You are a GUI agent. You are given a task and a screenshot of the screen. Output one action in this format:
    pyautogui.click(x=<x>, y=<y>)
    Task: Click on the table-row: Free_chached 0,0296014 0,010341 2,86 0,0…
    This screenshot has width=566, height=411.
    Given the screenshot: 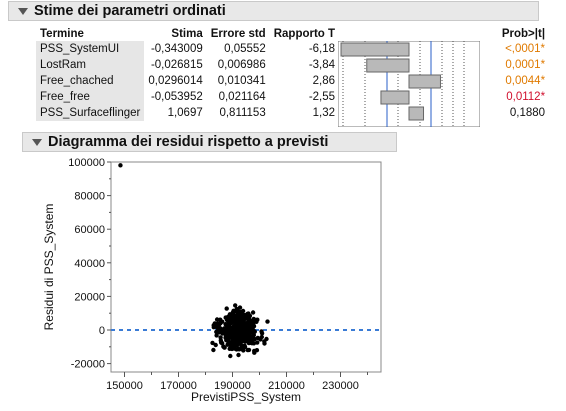 What is the action you would take?
    pyautogui.click(x=292, y=81)
    